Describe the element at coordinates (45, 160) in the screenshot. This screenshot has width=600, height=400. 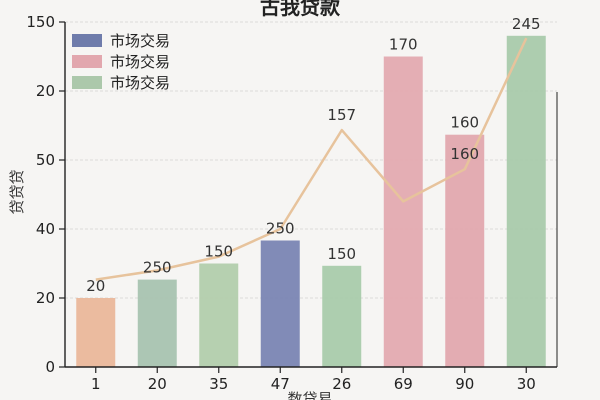
I see `y-tick-label: 50` at that location.